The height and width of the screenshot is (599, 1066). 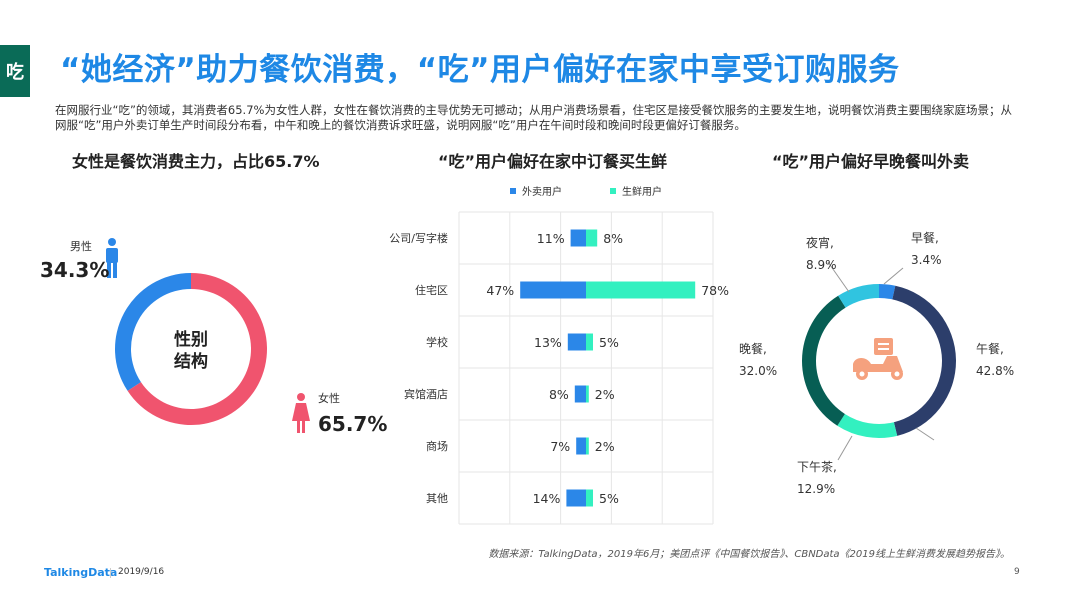 What do you see at coordinates (821, 265) in the screenshot?
I see `meal-label-value: 8.9%` at bounding box center [821, 265].